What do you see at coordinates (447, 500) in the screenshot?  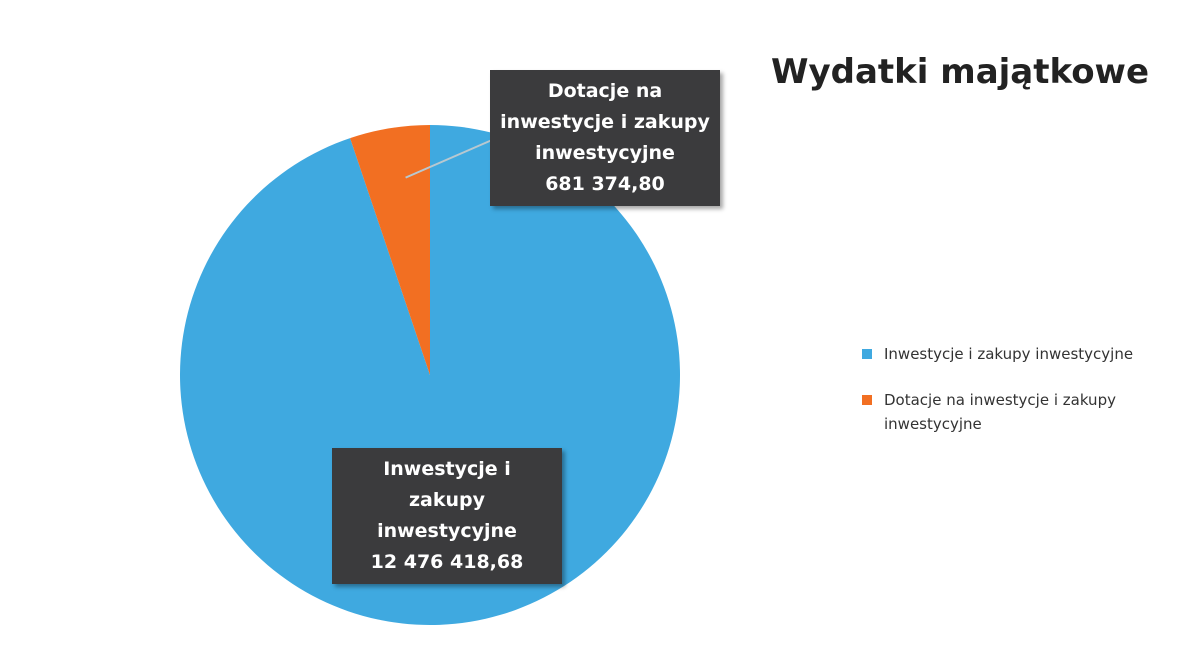 I see `data-label-category: Inwestycje i zakupy inwestycyjne` at bounding box center [447, 500].